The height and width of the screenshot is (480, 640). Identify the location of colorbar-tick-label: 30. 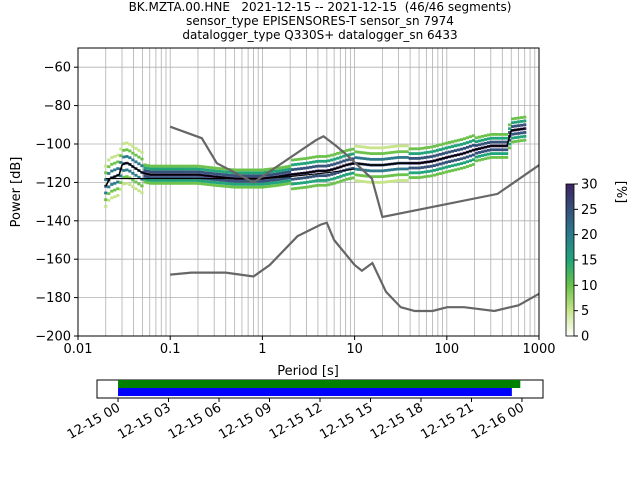
(589, 185).